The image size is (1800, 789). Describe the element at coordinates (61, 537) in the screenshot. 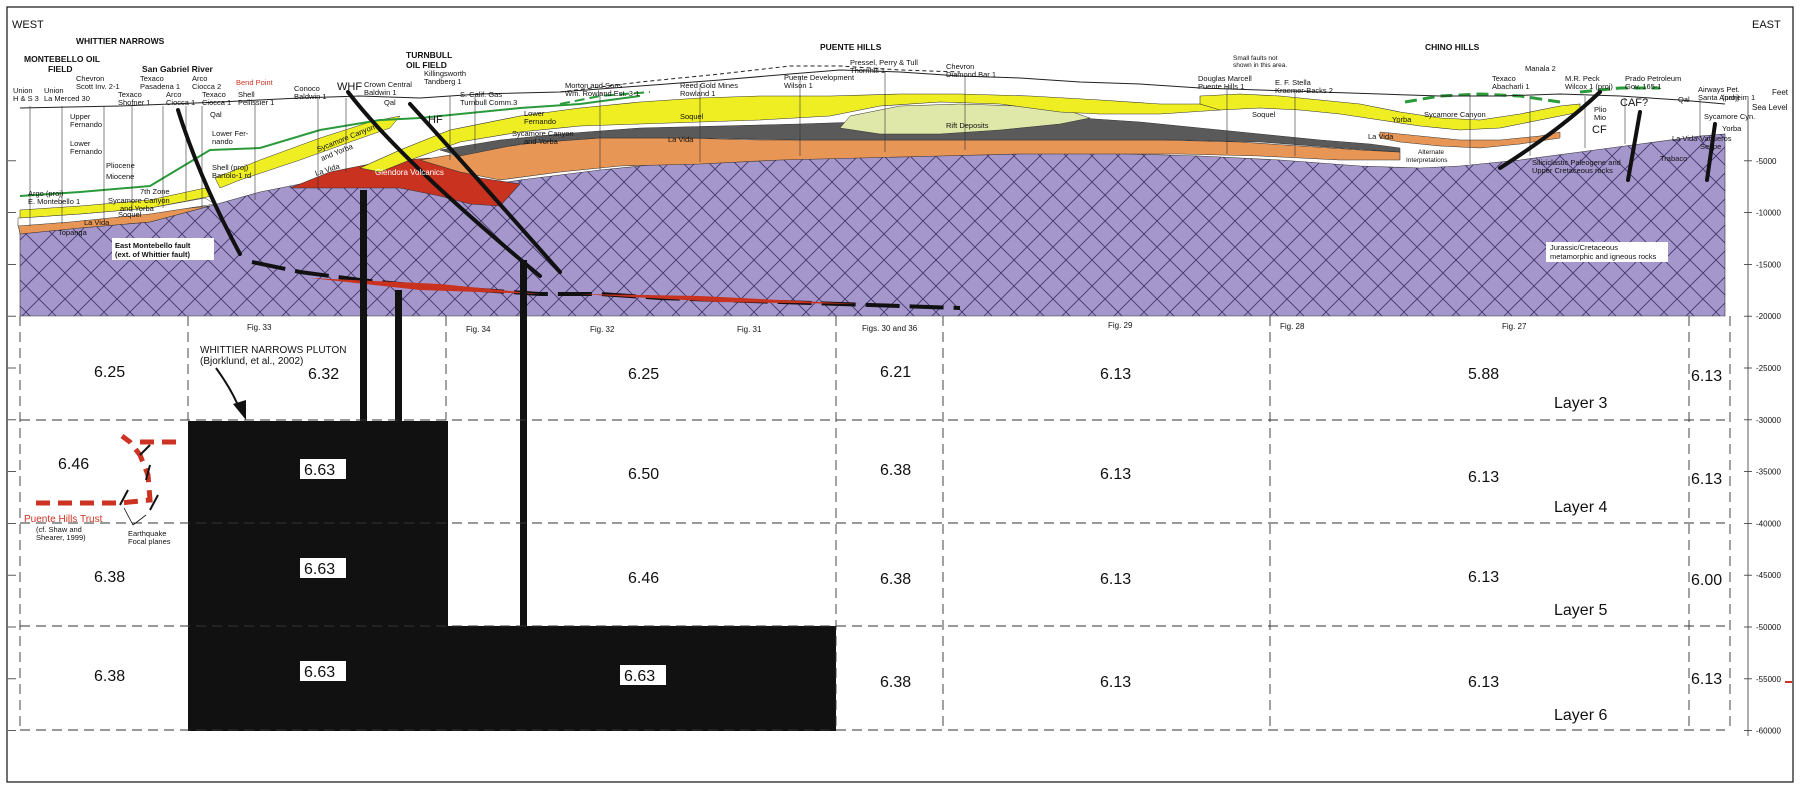

I see `puente-hills-ref-2: Shearer, 1999)` at that location.